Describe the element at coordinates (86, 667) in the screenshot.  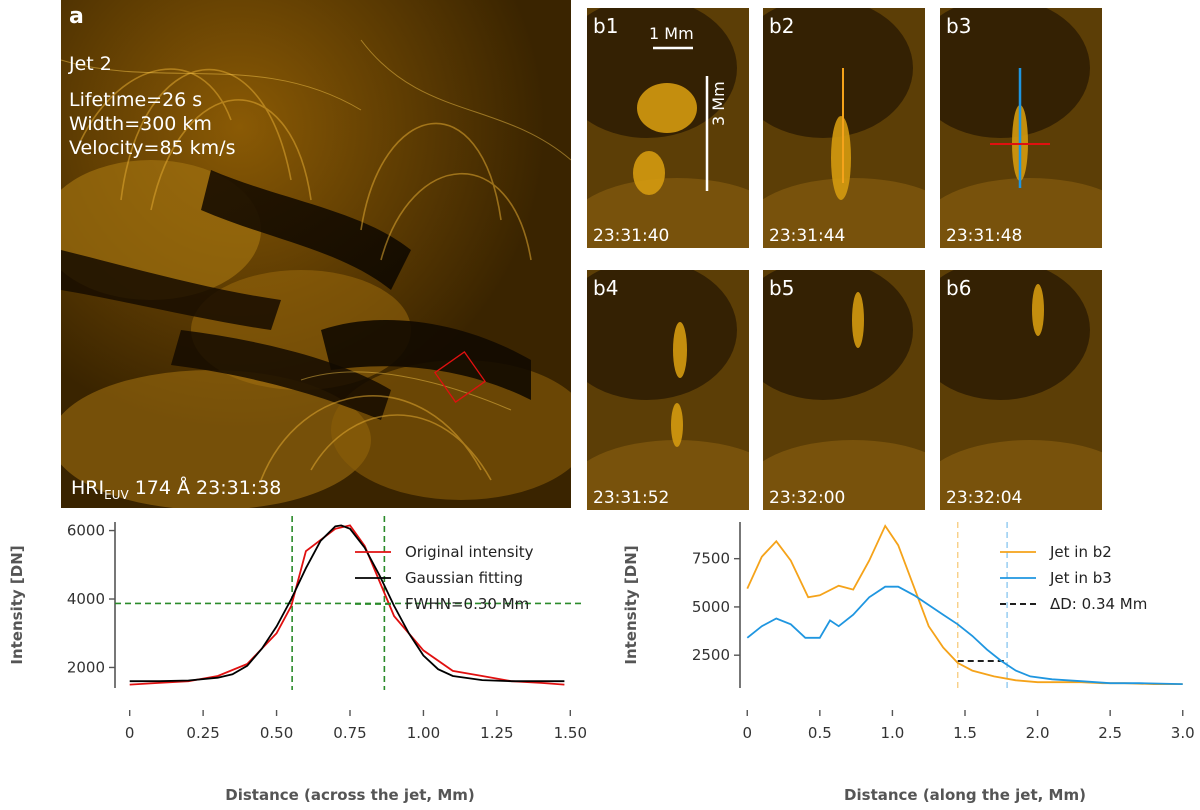
I see `y-tick-label: 2000` at that location.